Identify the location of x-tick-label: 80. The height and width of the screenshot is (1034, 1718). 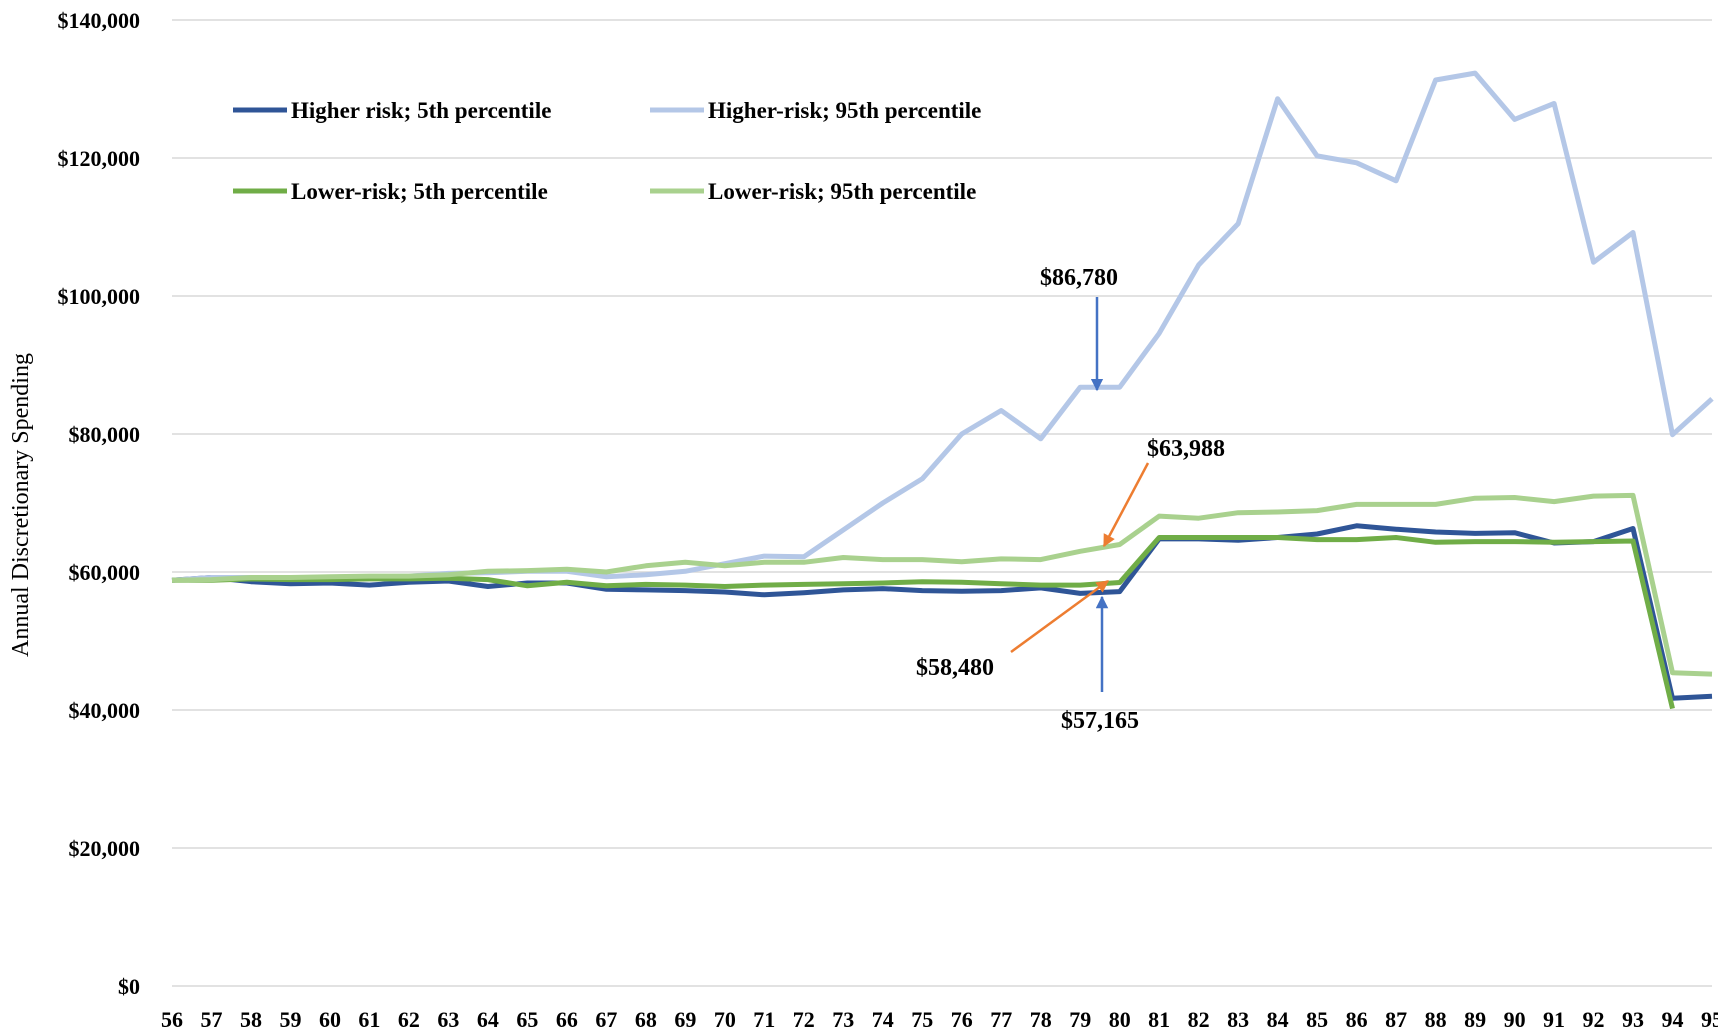
(1120, 1019).